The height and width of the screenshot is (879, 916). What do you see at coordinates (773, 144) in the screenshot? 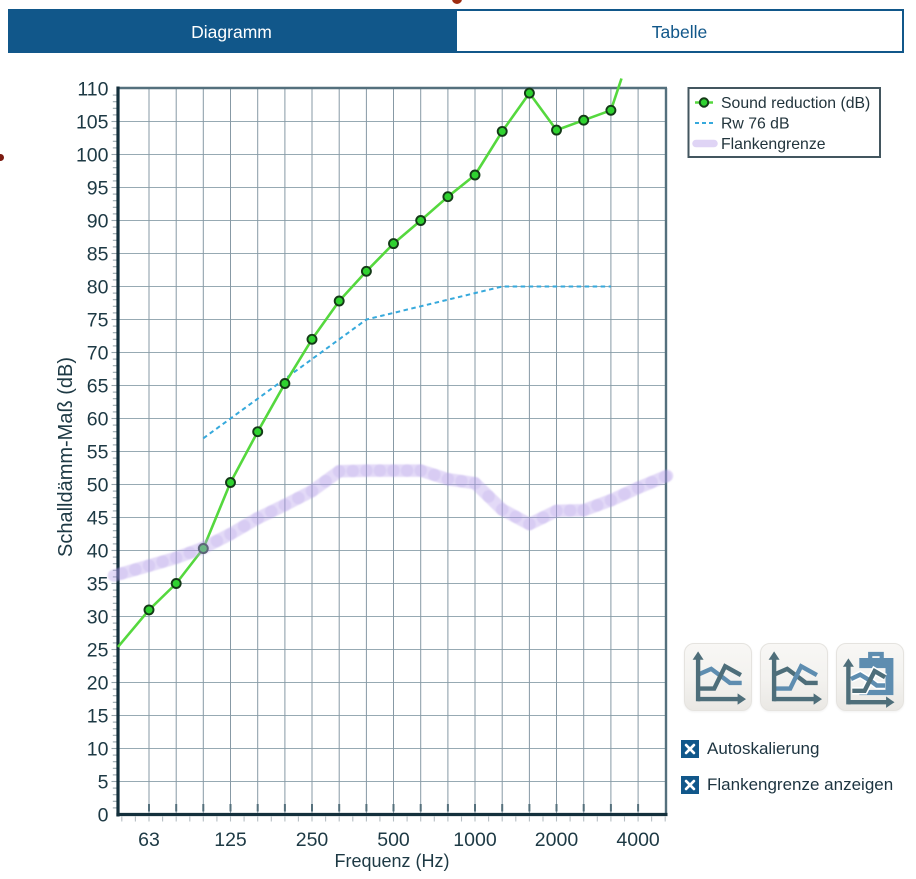
I see `svg-text: Flankengrenze` at bounding box center [773, 144].